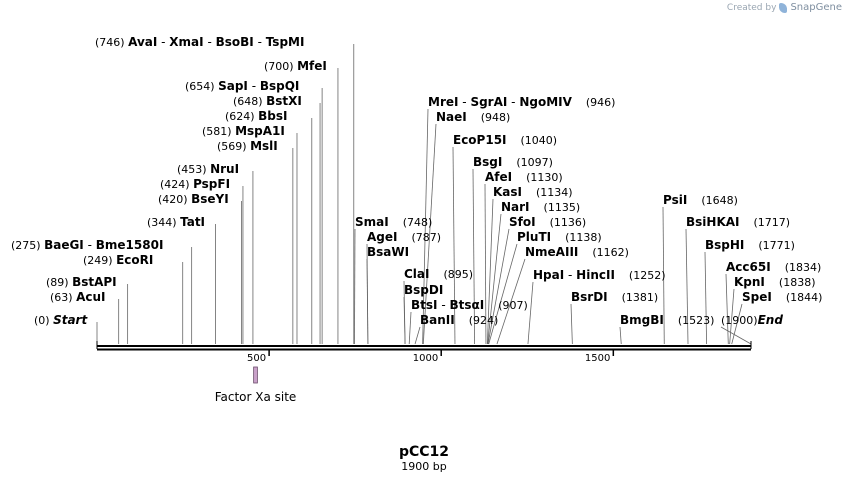 The width and height of the screenshot is (848, 483). What do you see at coordinates (424, 346) in the screenshot?
I see `dna-backbone` at bounding box center [424, 346].